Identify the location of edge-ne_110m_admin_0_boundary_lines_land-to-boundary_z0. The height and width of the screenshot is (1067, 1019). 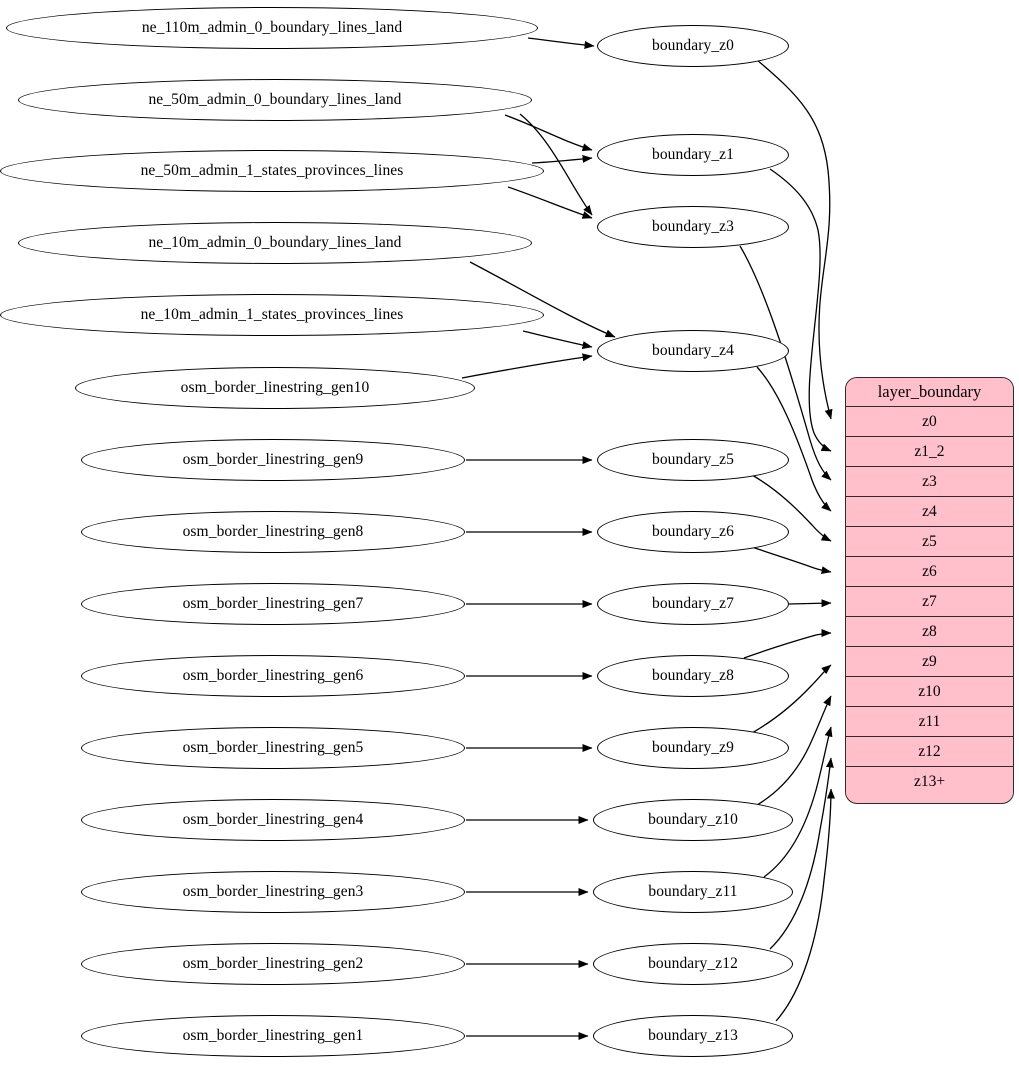
(561, 43).